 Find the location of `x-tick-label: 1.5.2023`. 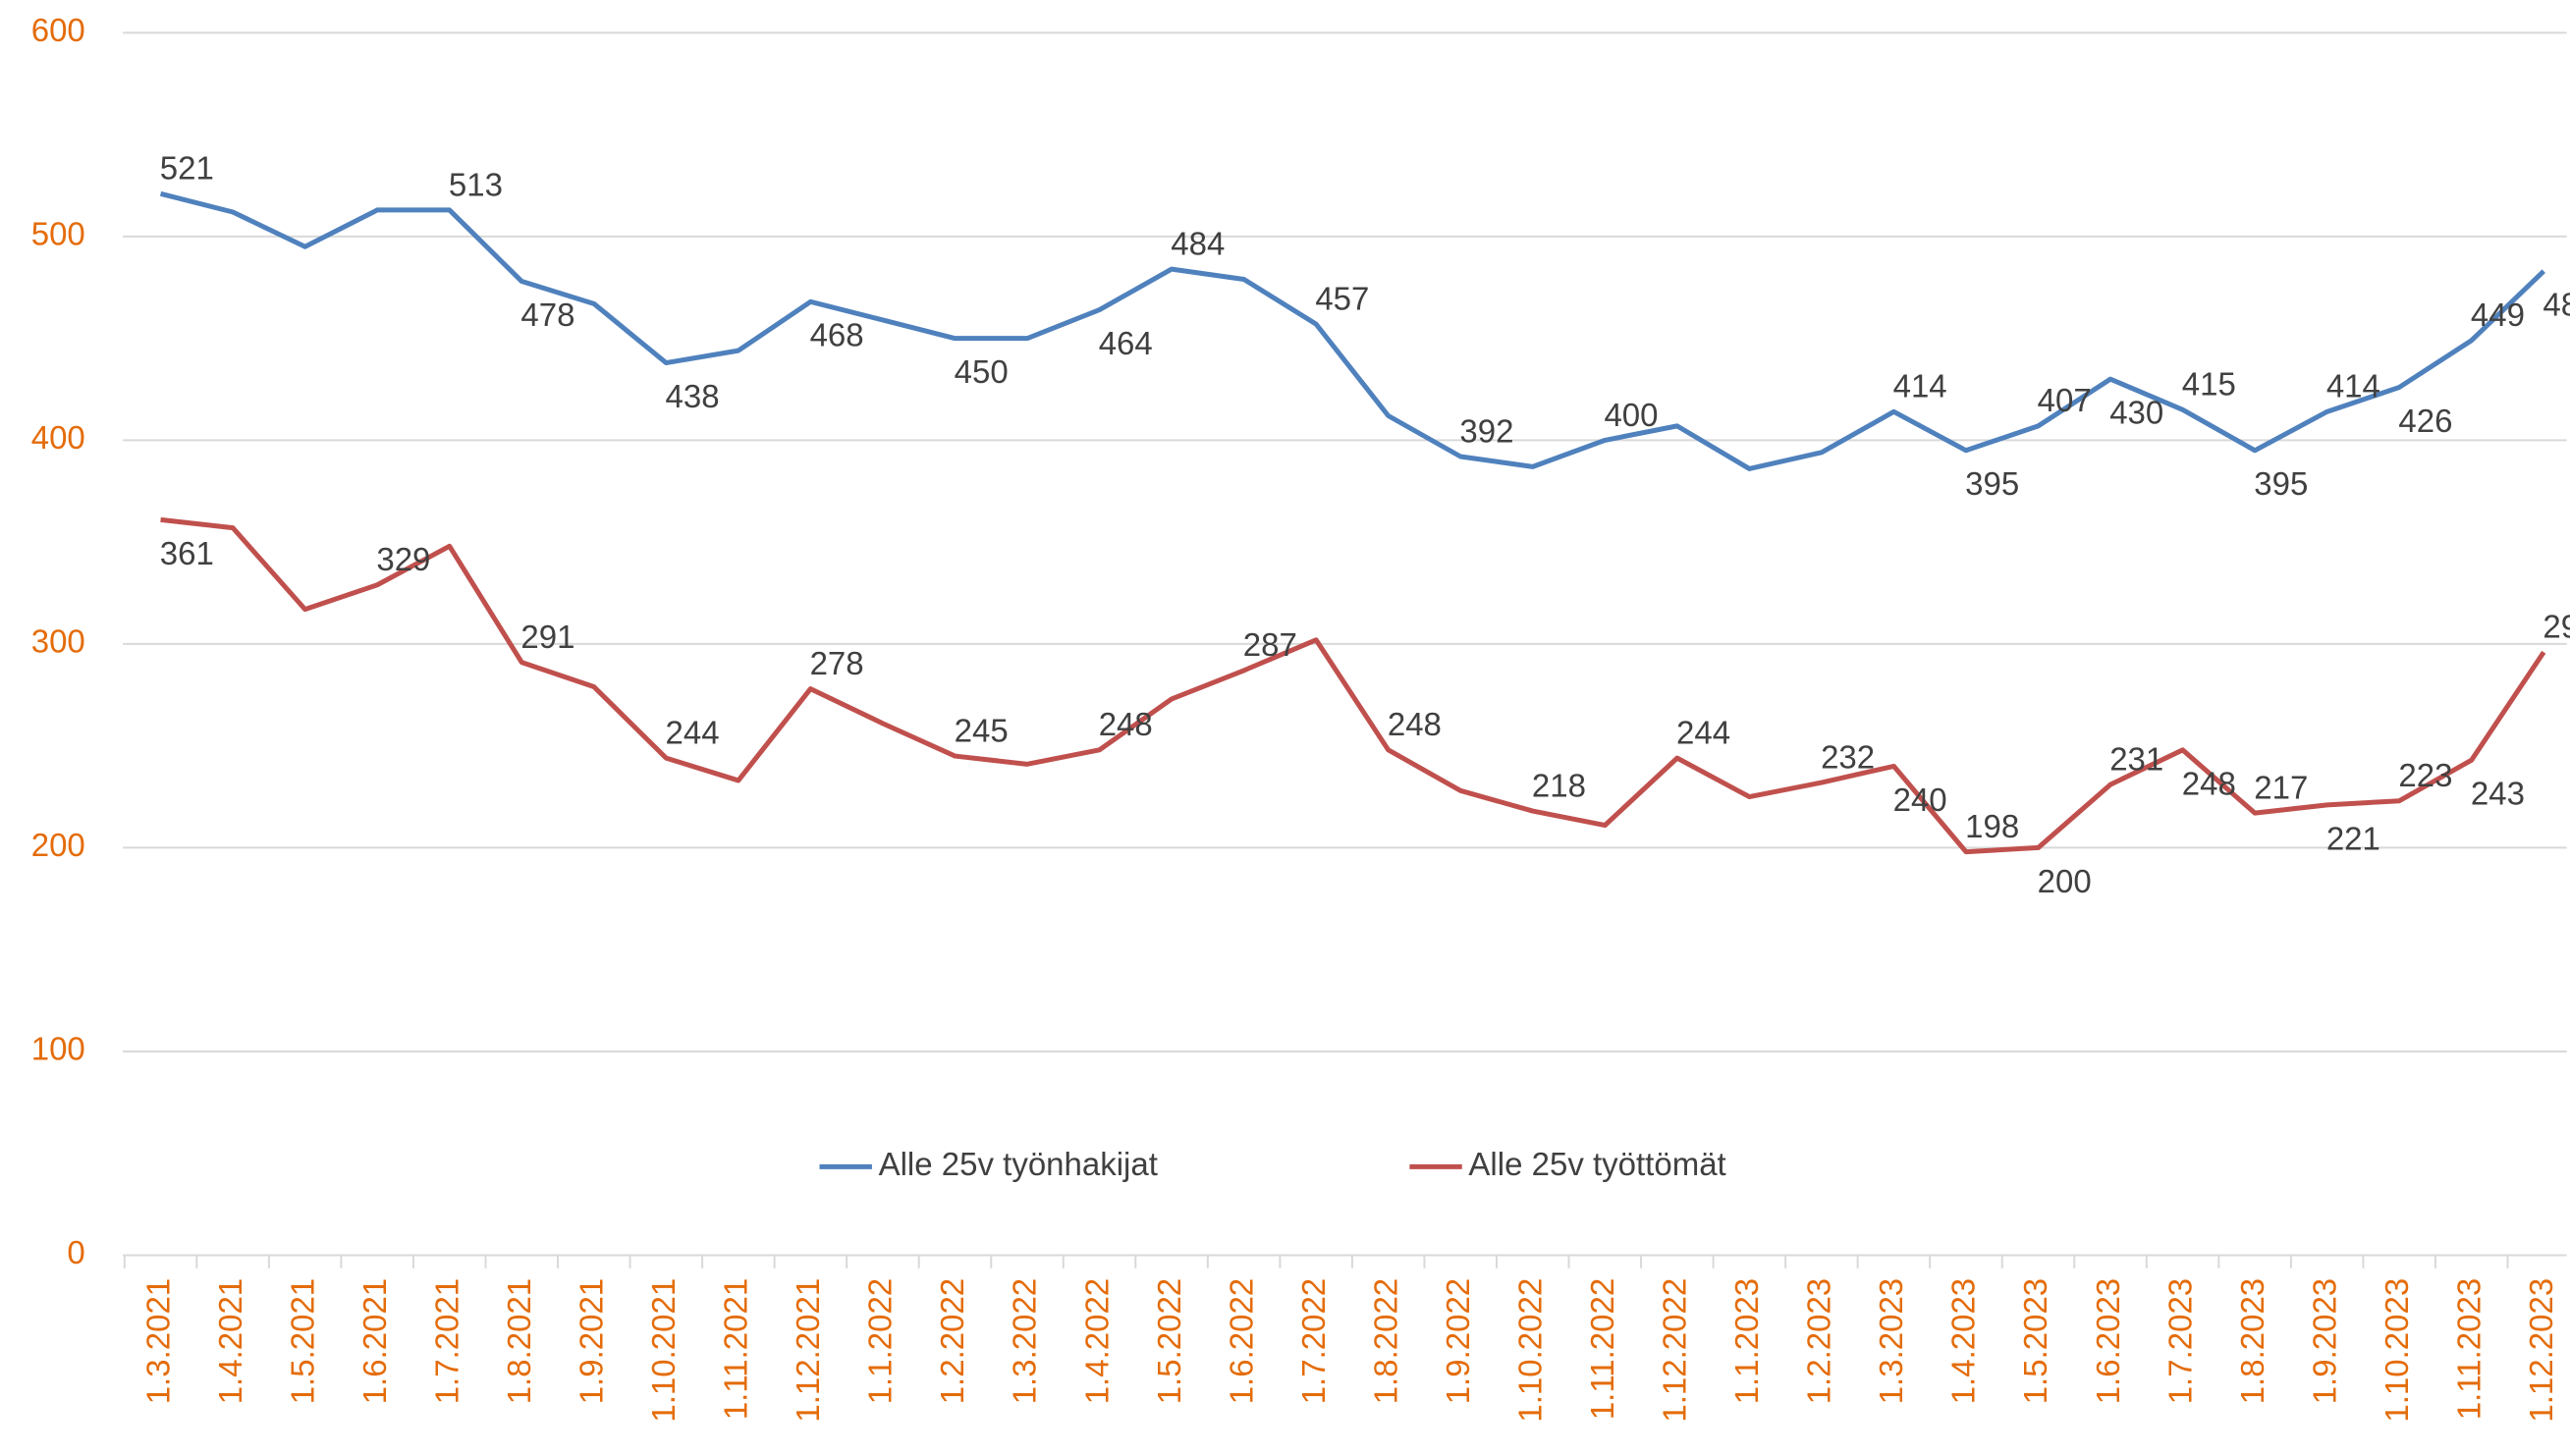

x-tick-label: 1.5.2023 is located at coordinates (2035, 1341).